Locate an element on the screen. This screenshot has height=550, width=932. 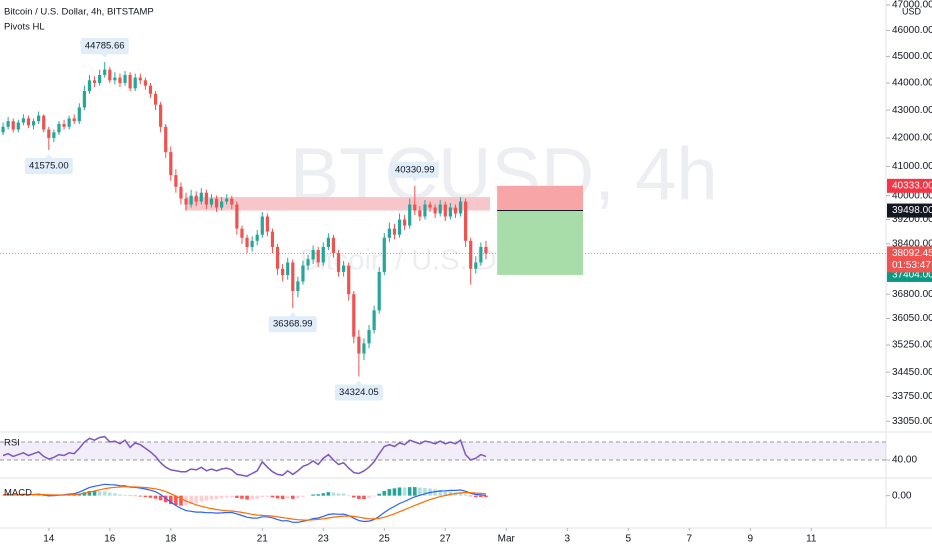
y-tick-label: 45000.00 is located at coordinates (912, 56).